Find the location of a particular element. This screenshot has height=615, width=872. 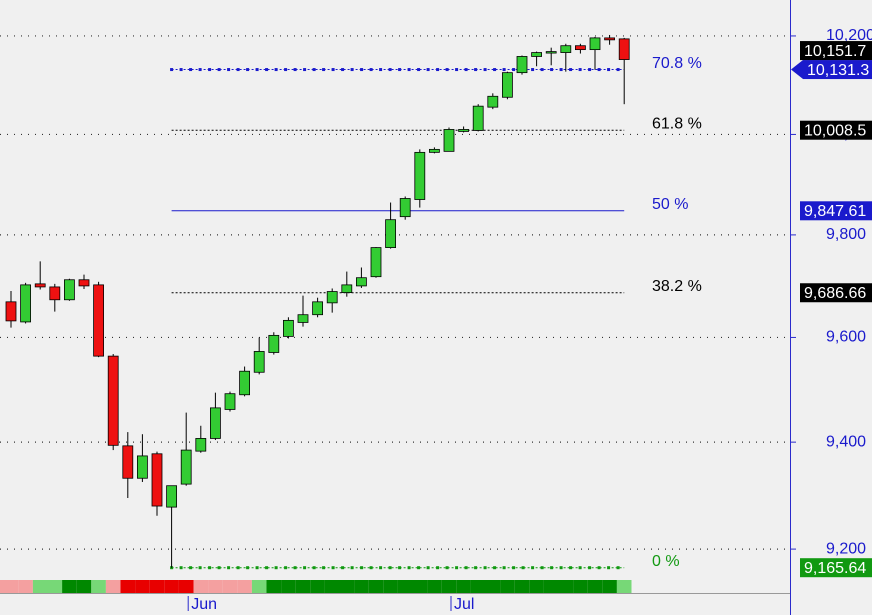

price-label: 10,151.7 is located at coordinates (835, 51).